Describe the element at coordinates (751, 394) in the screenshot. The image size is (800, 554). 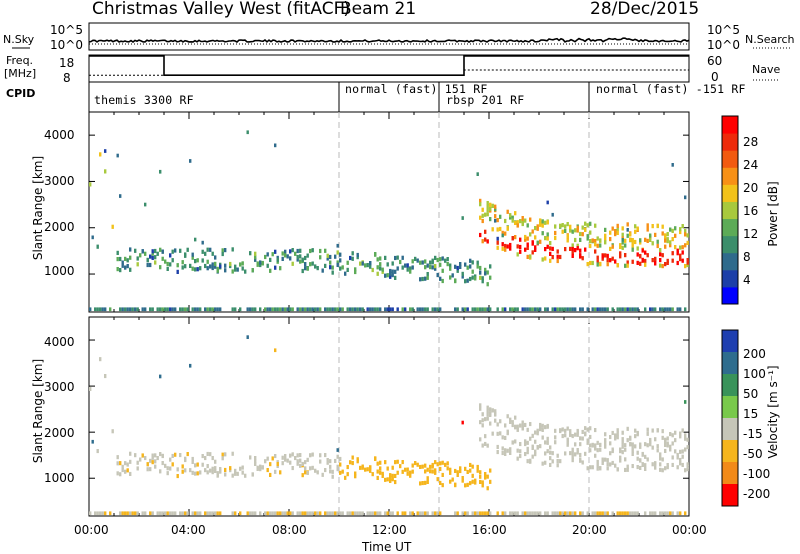
I see `velocity-cbar-tick-50: 50` at that location.